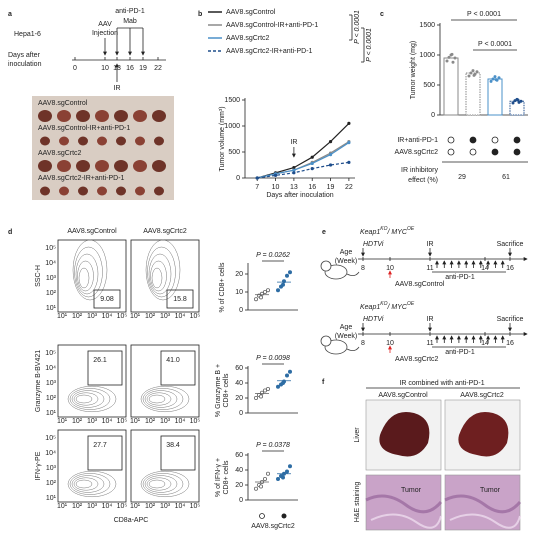 This screenshot has height=533, width=534. Describe the element at coordinates (387, 231) in the screenshot. I see `genotype: Keap1KO/ MYCOE` at that location.